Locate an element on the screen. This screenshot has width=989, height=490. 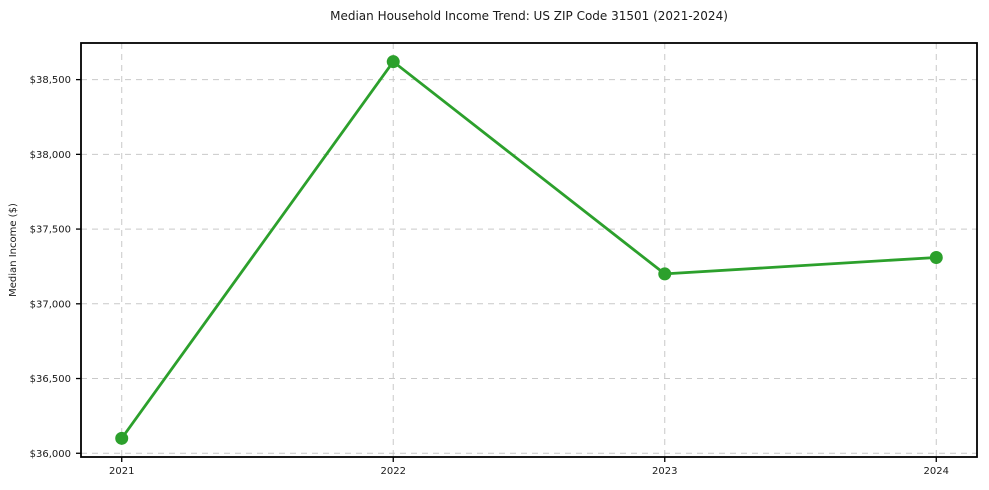
y-tick-label: $36,500 is located at coordinates (50, 379).